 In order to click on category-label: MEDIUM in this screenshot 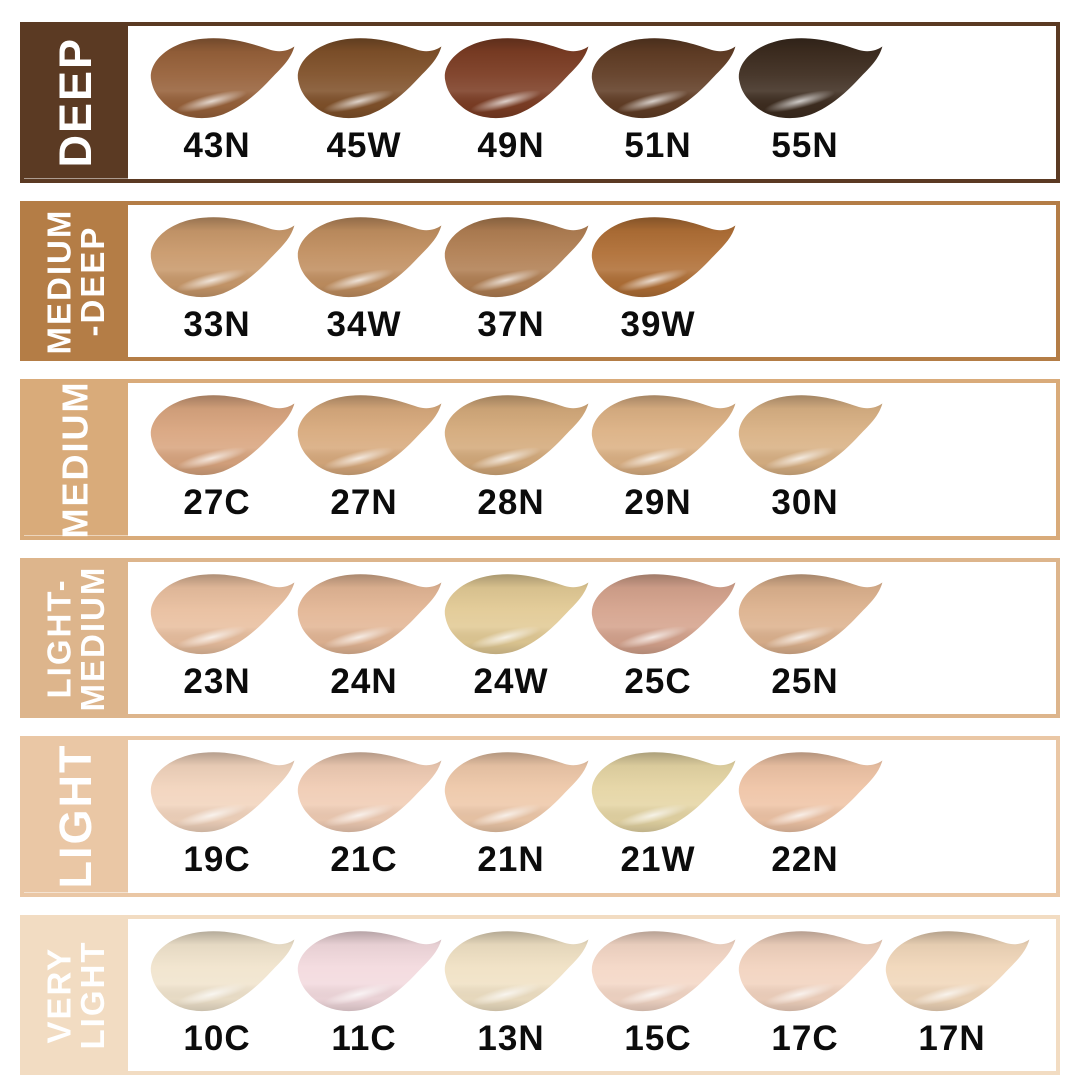, I will do `click(76, 459)`.